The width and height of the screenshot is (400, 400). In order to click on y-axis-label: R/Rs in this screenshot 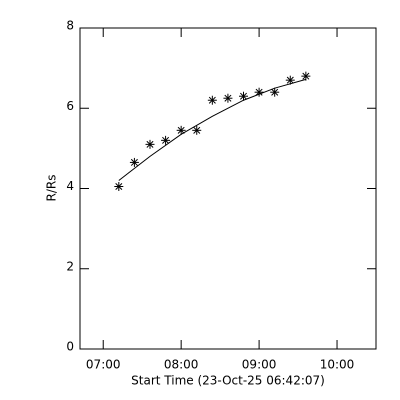, I will do `click(52, 188)`.